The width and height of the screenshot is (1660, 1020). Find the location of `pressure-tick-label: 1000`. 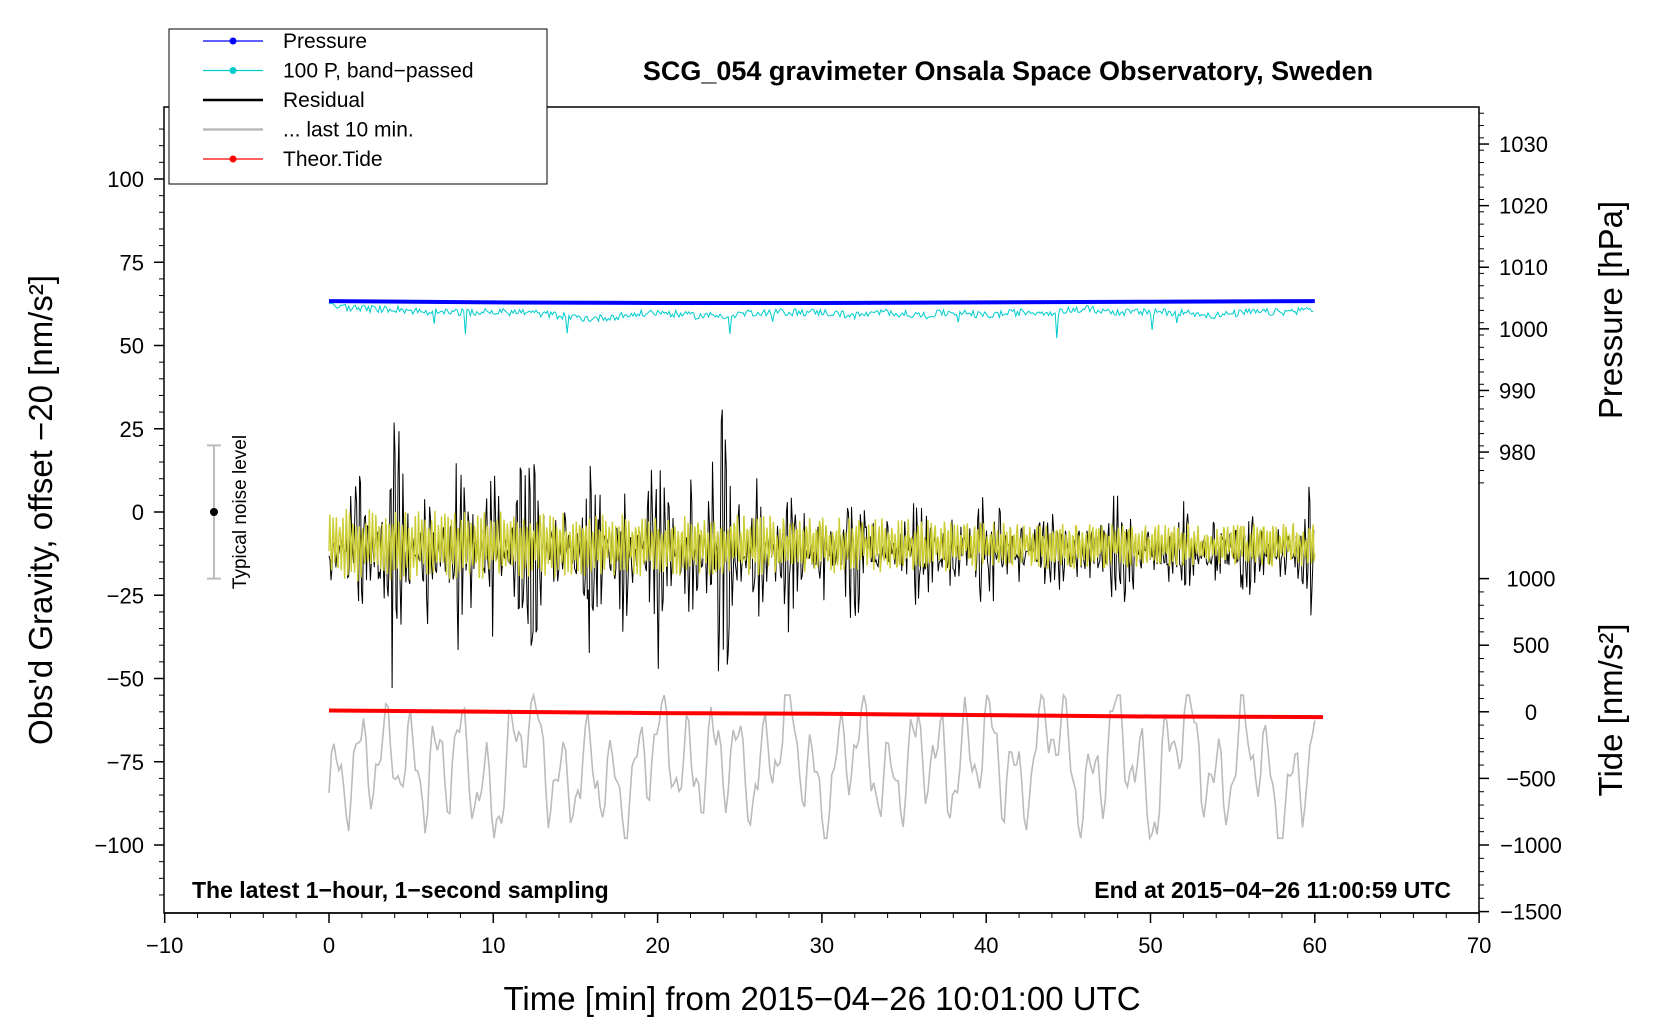

pressure-tick-label: 1000 is located at coordinates (1523, 329).